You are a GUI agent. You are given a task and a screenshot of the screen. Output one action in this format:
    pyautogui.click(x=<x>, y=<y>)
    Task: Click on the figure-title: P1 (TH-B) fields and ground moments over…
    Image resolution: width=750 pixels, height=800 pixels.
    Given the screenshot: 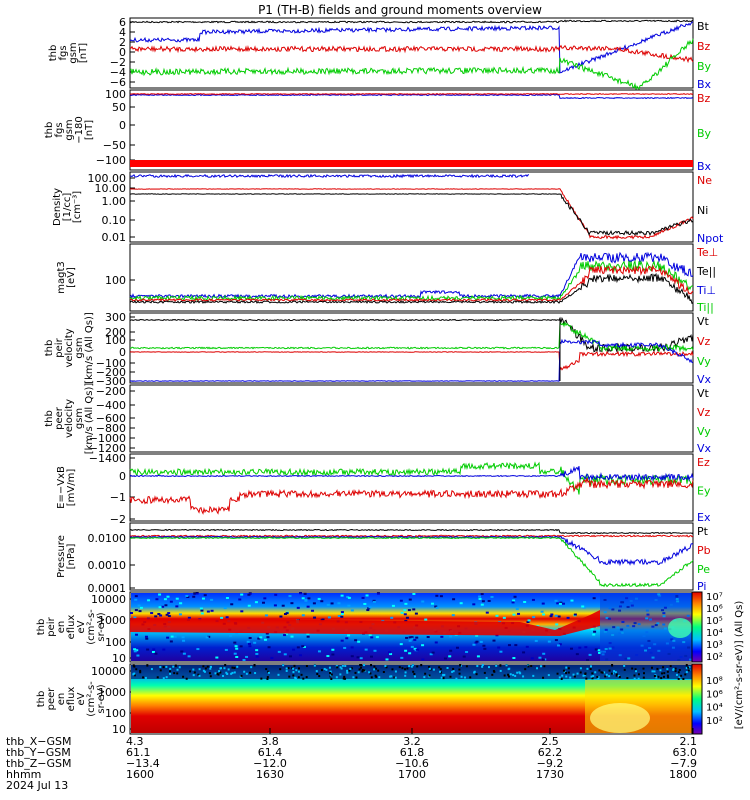 What is the action you would take?
    pyautogui.click(x=400, y=10)
    